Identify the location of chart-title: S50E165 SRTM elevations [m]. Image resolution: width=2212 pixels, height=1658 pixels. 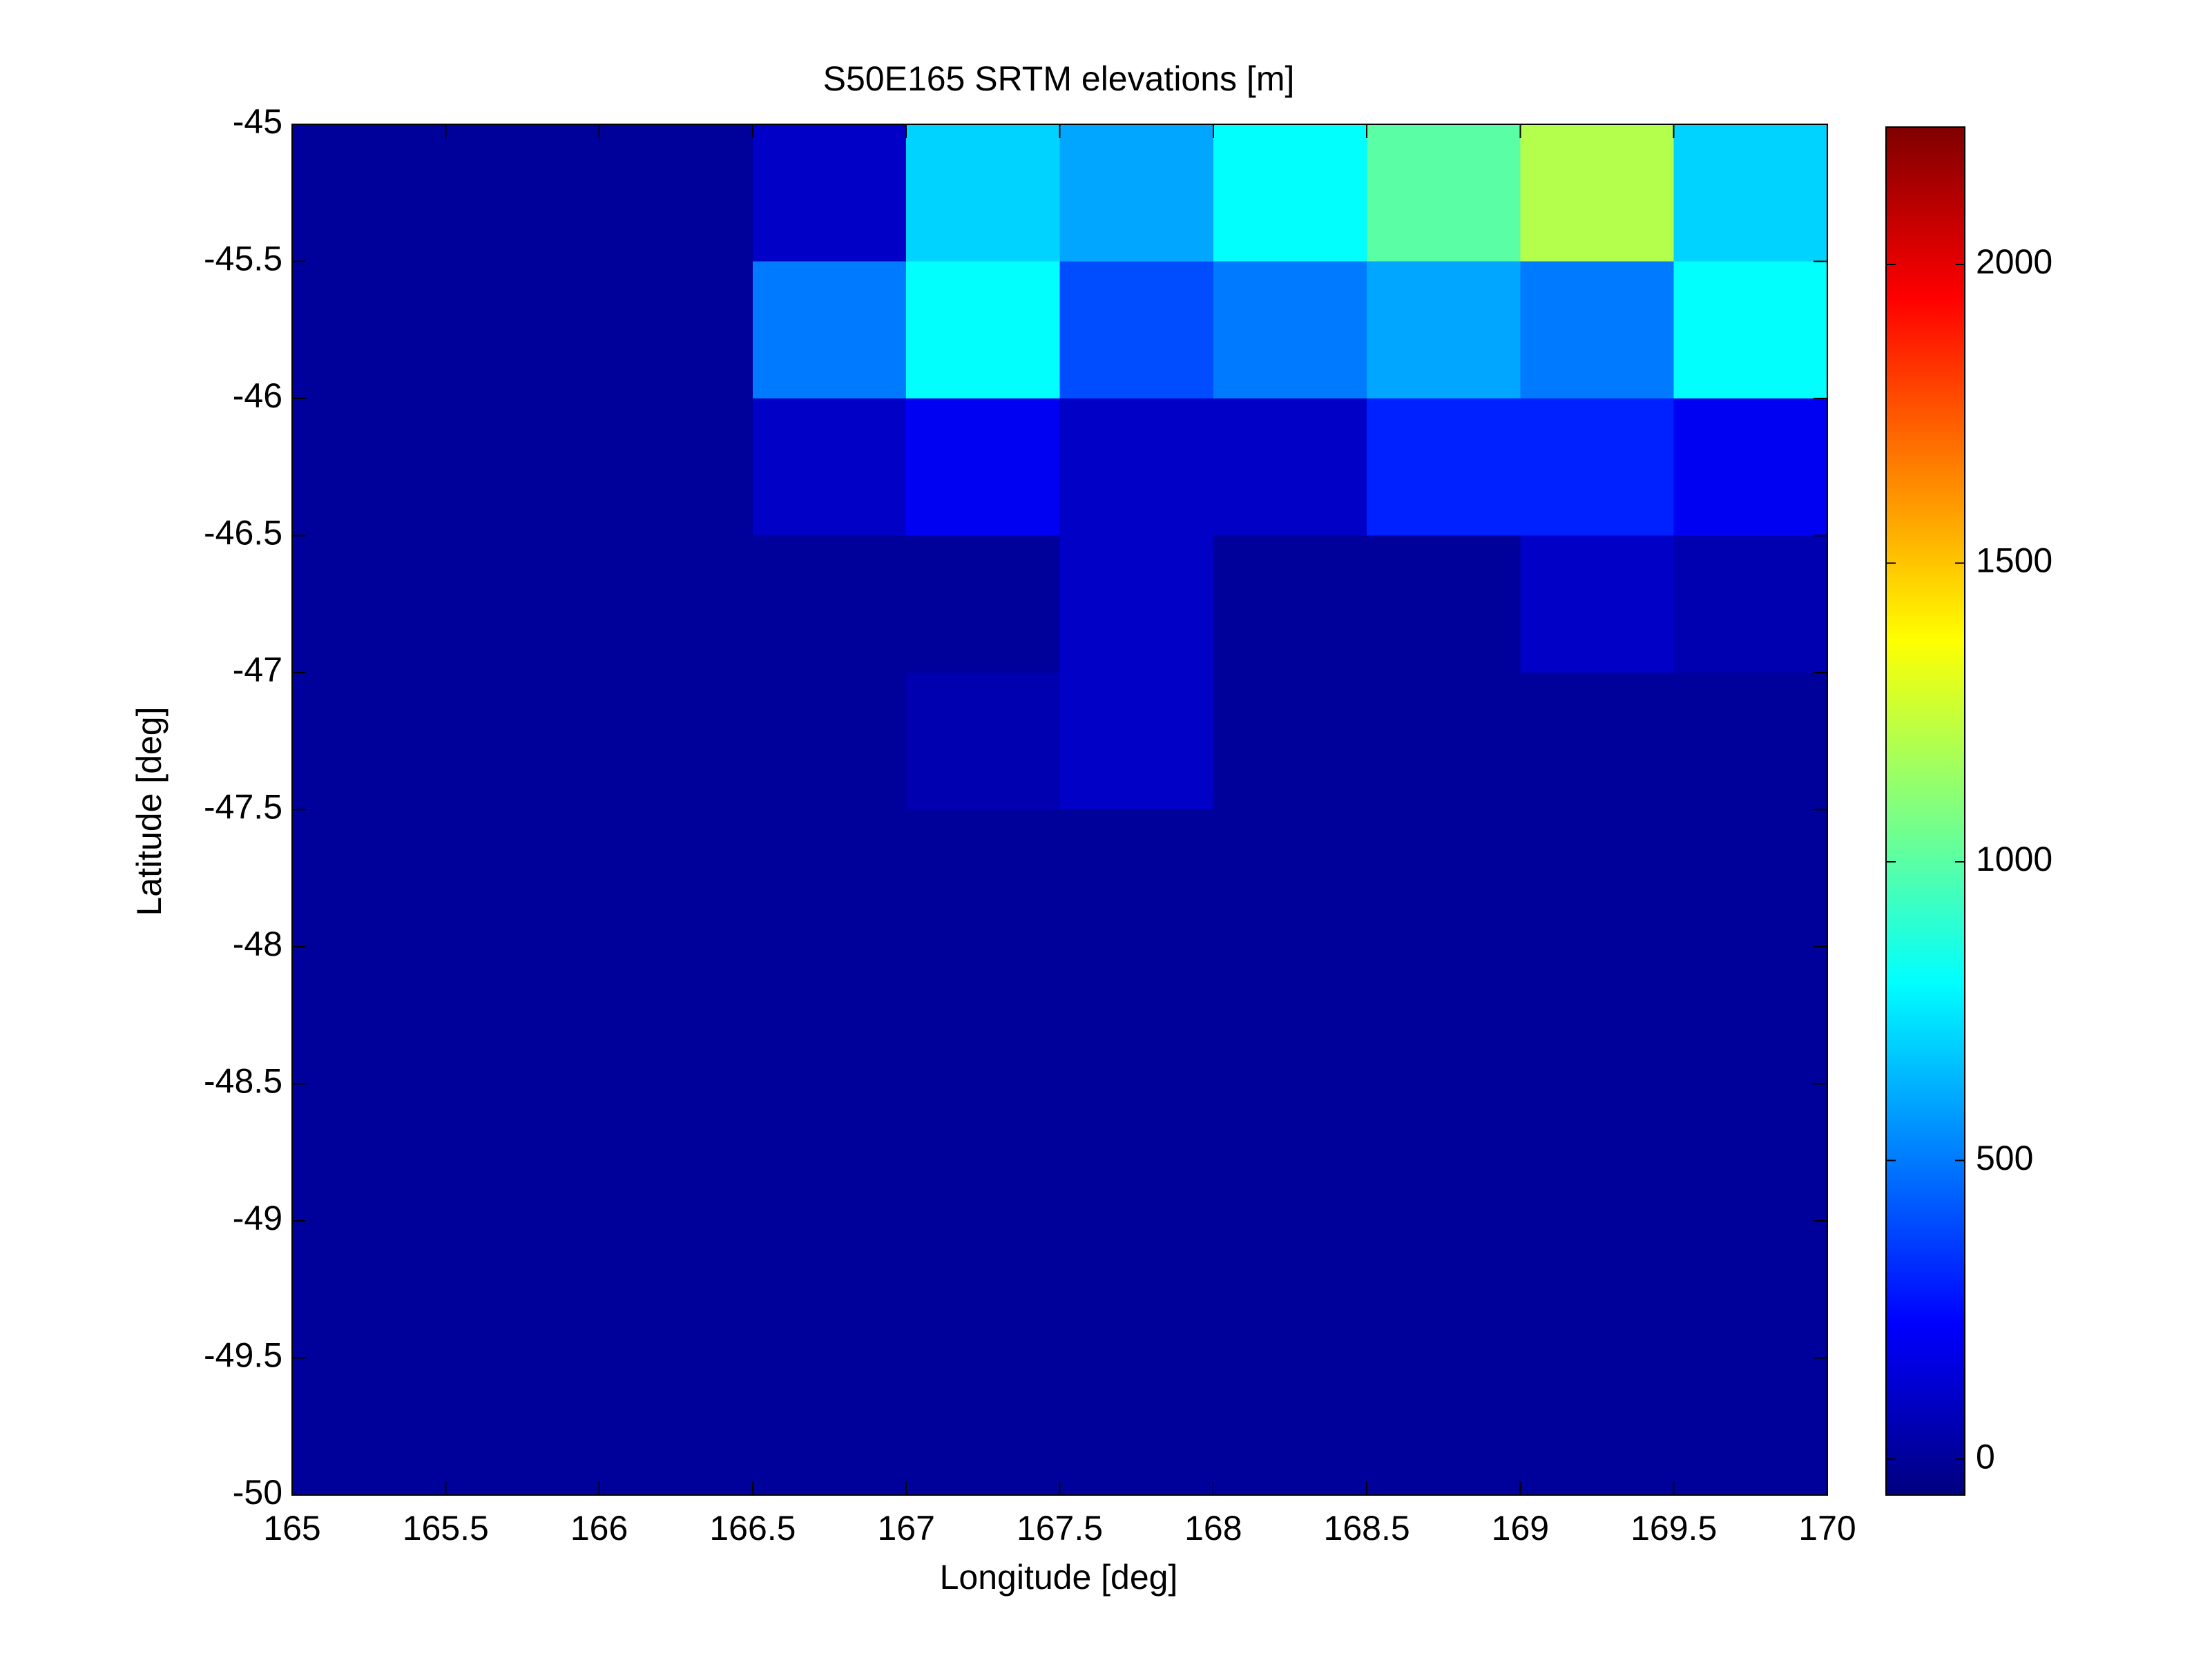
(1059, 78).